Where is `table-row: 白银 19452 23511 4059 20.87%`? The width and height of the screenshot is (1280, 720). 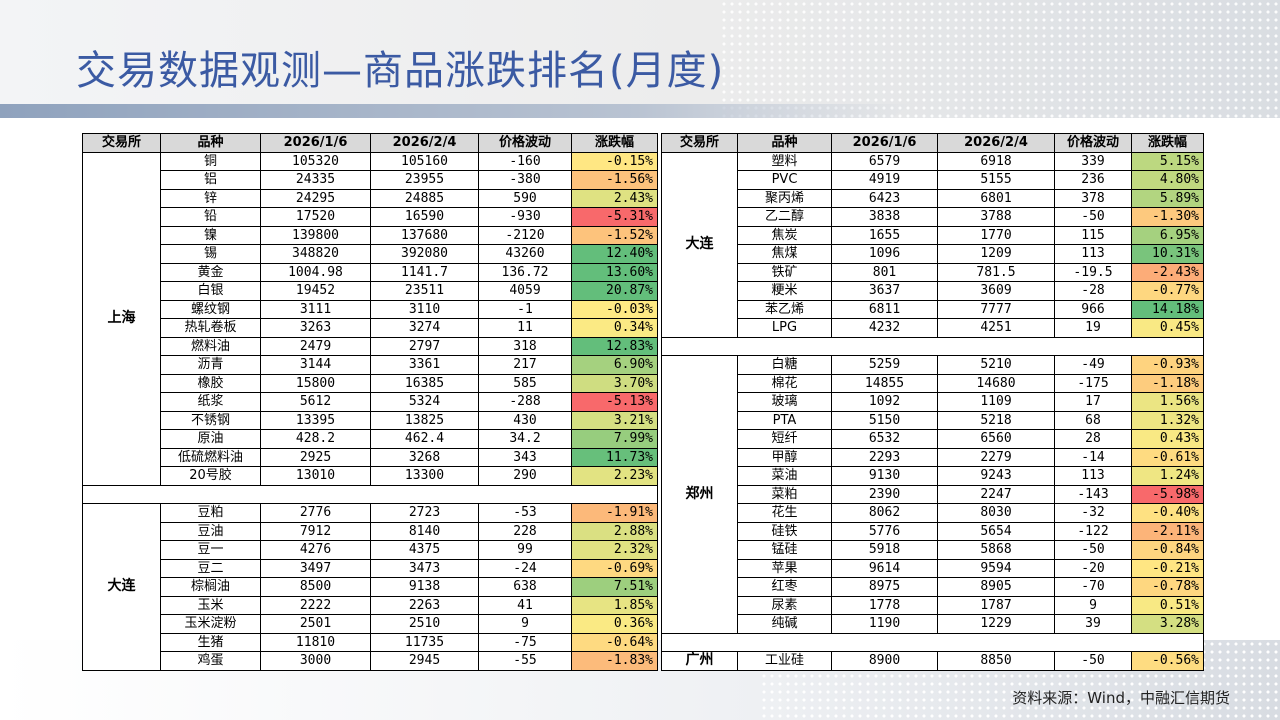
table-row: 白银 19452 23511 4059 20.87% is located at coordinates (370, 291).